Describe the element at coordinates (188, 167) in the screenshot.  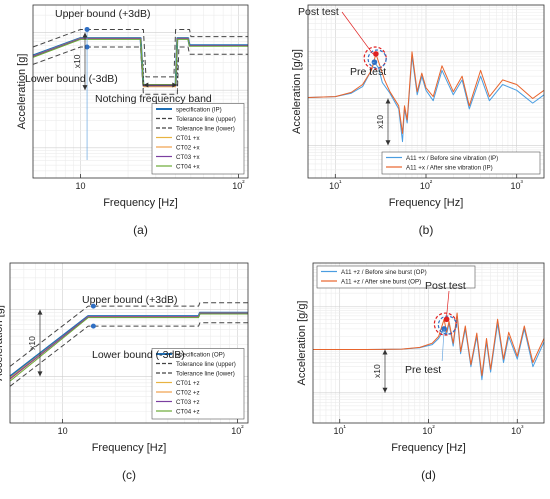
I see `legend-entry: CT04 +x` at that location.